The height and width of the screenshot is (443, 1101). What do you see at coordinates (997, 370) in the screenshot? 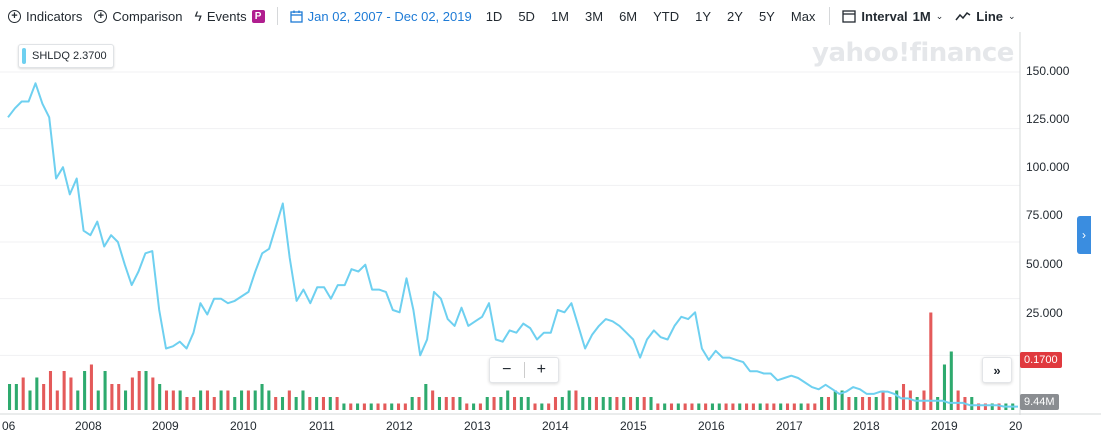
I see `scroll-to-latest-button: »` at bounding box center [997, 370].